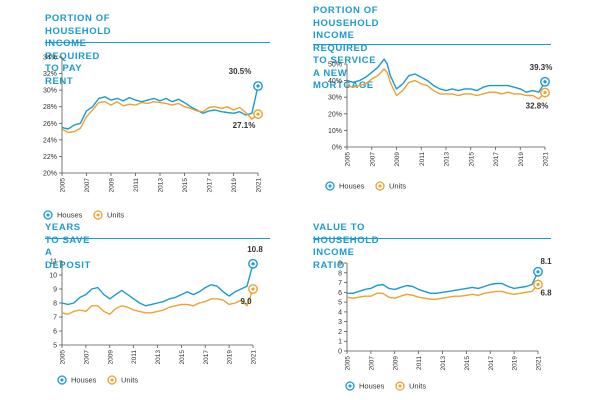 The image size is (600, 400). I want to click on data-label-end-houses: 8.1, so click(546, 261).